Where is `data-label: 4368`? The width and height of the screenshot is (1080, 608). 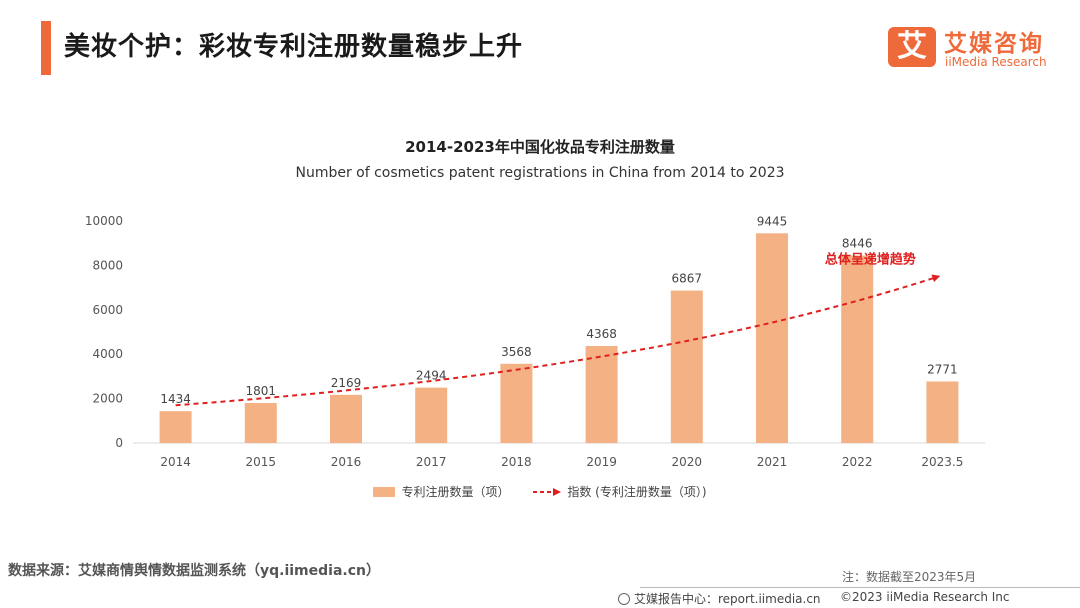
data-label: 4368 is located at coordinates (601, 334).